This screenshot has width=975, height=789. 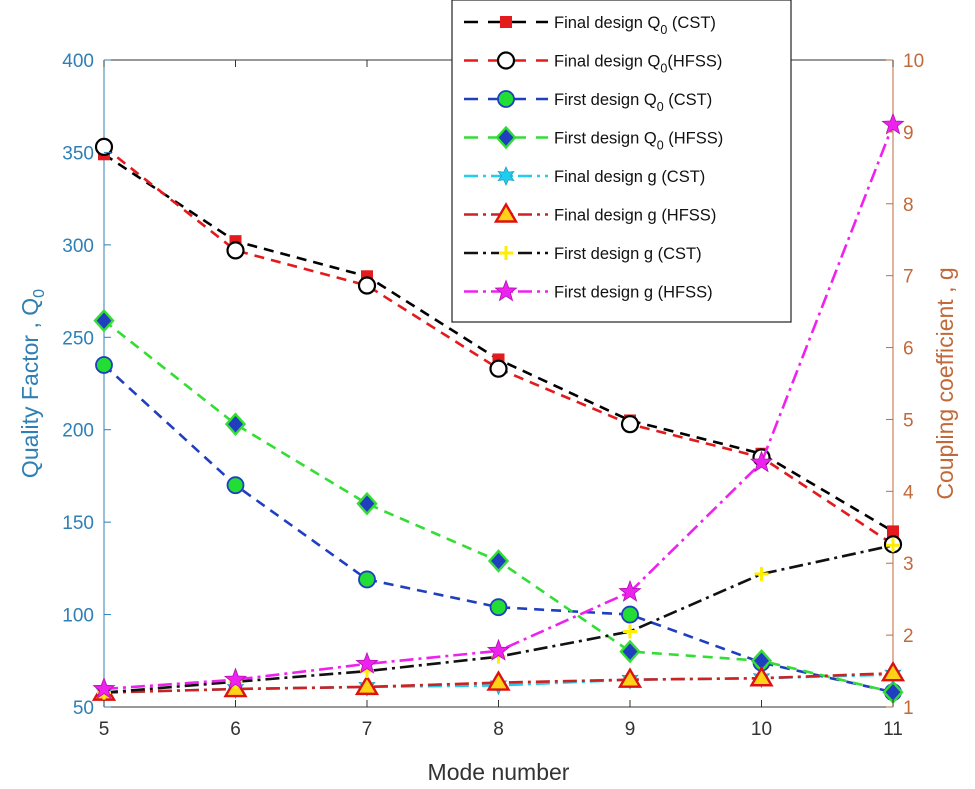 I want to click on left-tick-label: 350, so click(x=78, y=153).